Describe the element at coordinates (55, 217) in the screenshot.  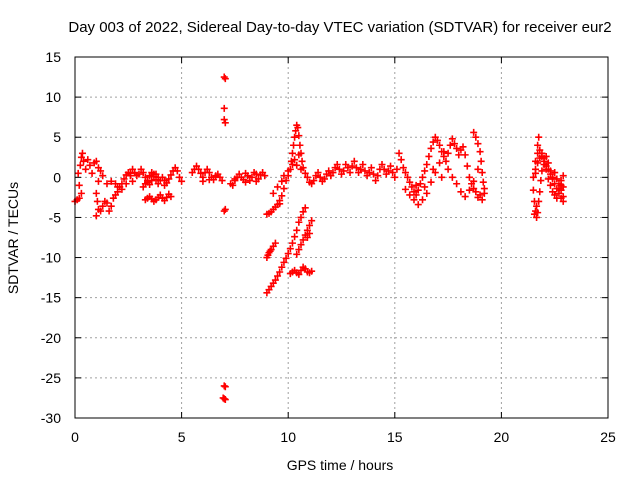
I see `y-tick-label: -5` at that location.